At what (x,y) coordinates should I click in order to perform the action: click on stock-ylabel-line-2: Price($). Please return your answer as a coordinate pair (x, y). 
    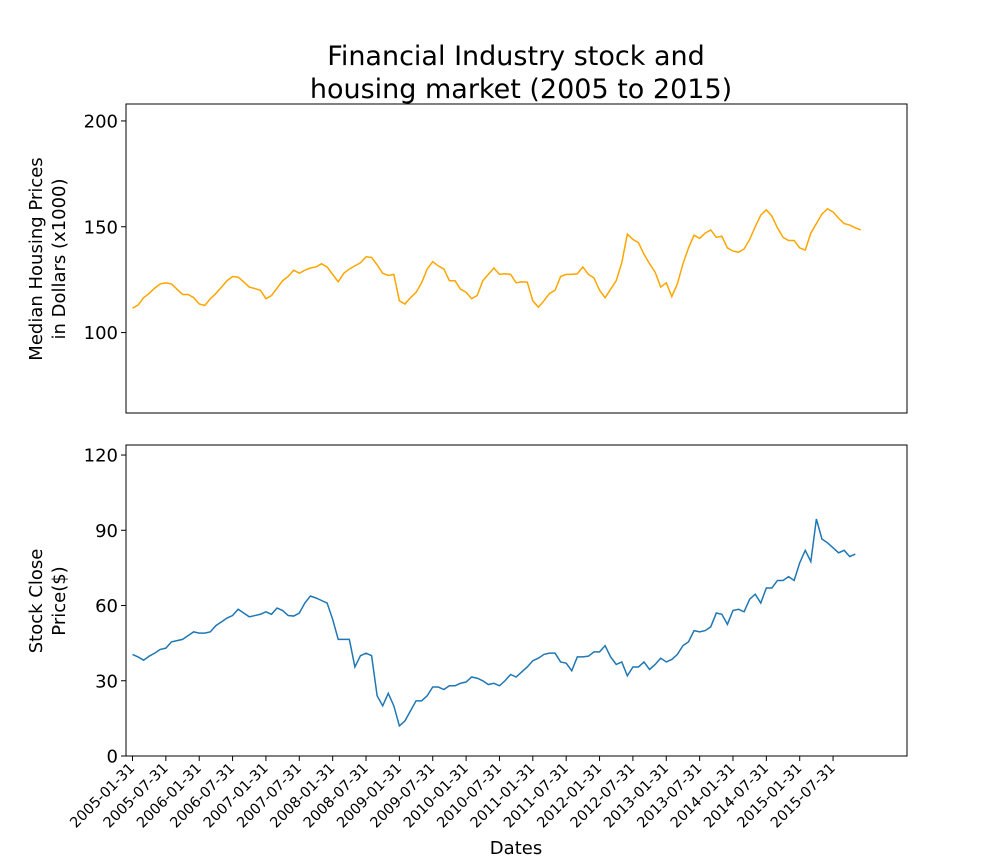
    Looking at the image, I should click on (59, 600).